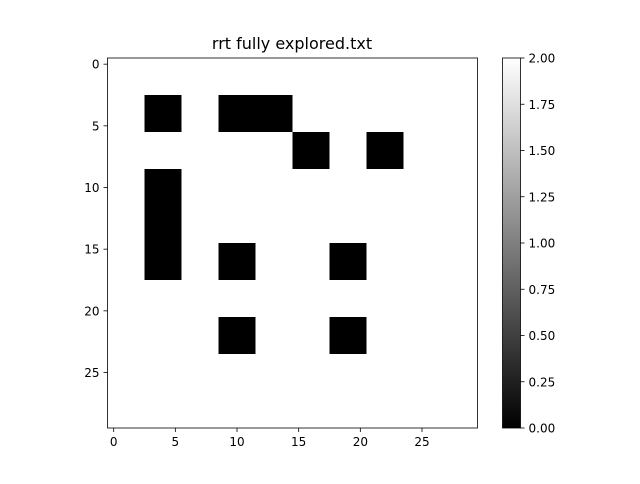 The height and width of the screenshot is (484, 640). What do you see at coordinates (511, 243) in the screenshot?
I see `colorbar-gradient` at bounding box center [511, 243].